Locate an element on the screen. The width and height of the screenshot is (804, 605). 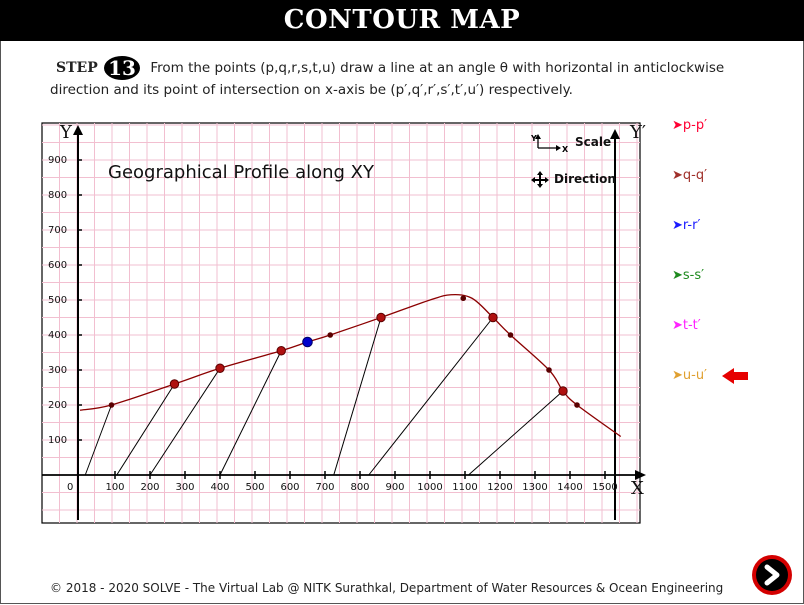
y-prime-axis-label: Y′ is located at coordinates (637, 132).